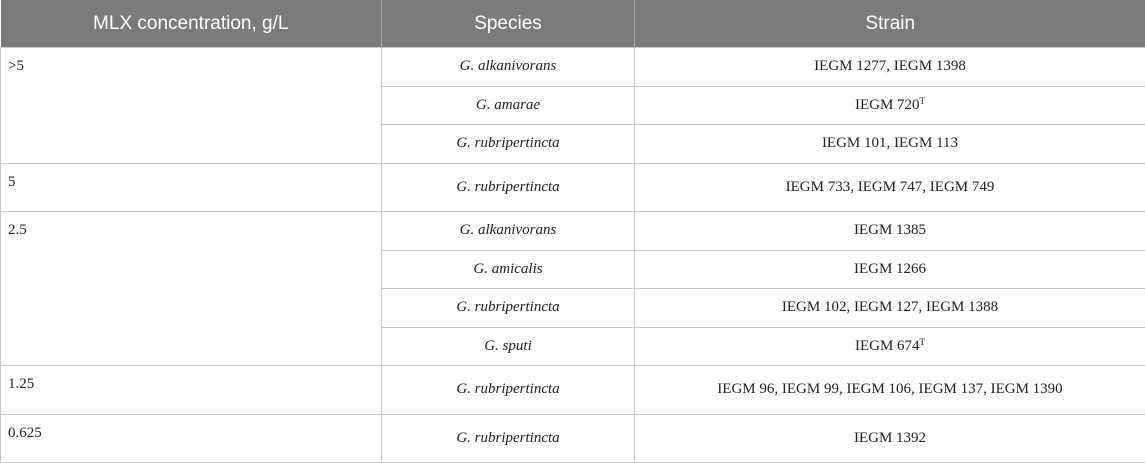  What do you see at coordinates (191, 289) in the screenshot?
I see `concentration-cell: 2.5` at bounding box center [191, 289].